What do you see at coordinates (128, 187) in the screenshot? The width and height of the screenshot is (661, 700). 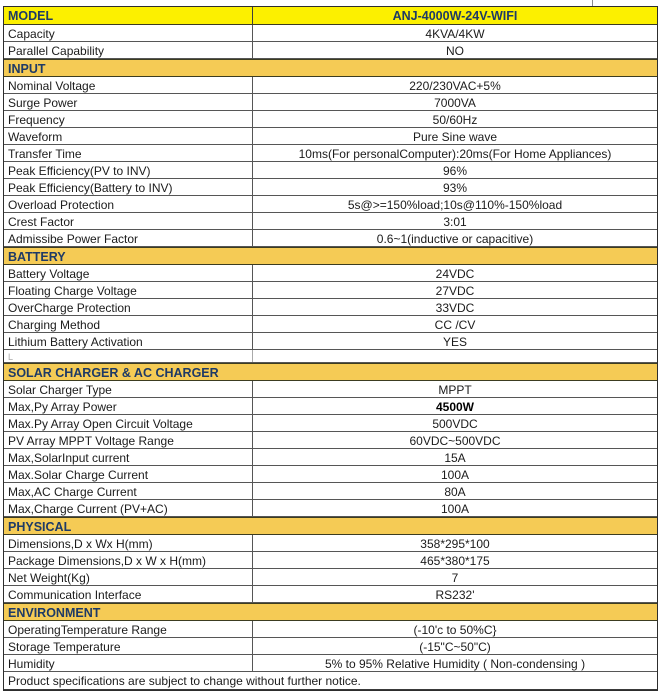 I see `spec-label: Peak Efficiency(Battery to INV)` at bounding box center [128, 187].